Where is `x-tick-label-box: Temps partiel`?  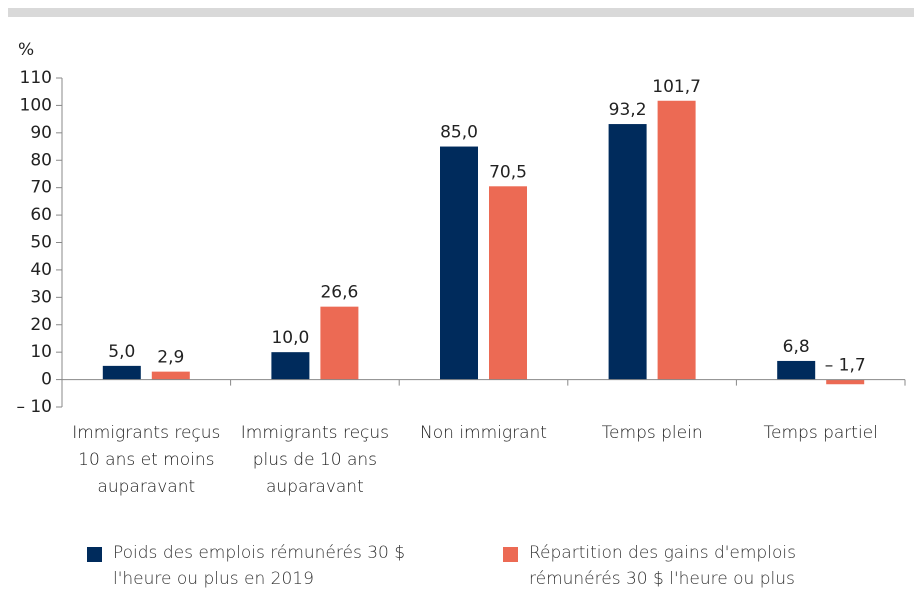
x-tick-label-box: Temps partiel is located at coordinates (820, 433).